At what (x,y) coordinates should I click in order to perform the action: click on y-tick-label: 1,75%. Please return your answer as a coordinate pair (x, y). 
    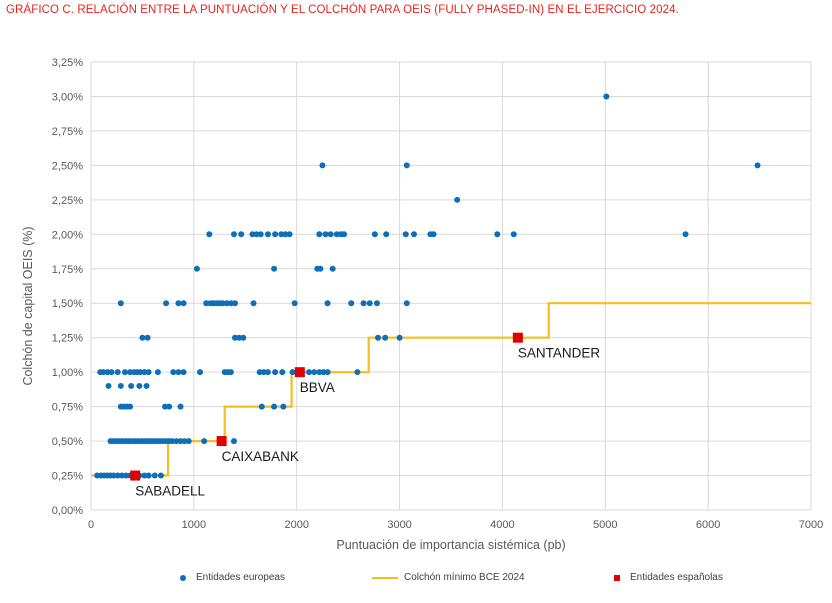
    Looking at the image, I should click on (67, 270).